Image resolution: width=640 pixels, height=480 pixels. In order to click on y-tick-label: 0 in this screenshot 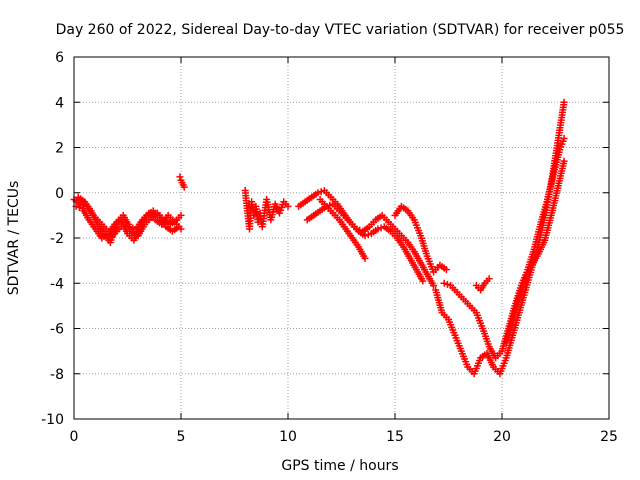, I will do `click(59, 194)`.